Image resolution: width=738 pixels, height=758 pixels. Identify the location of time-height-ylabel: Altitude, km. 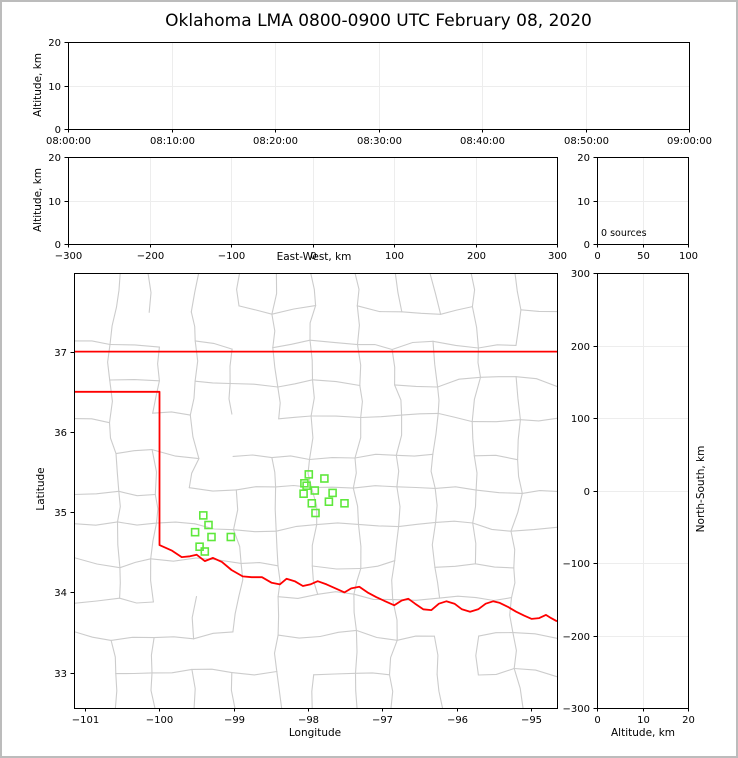
(38, 85).